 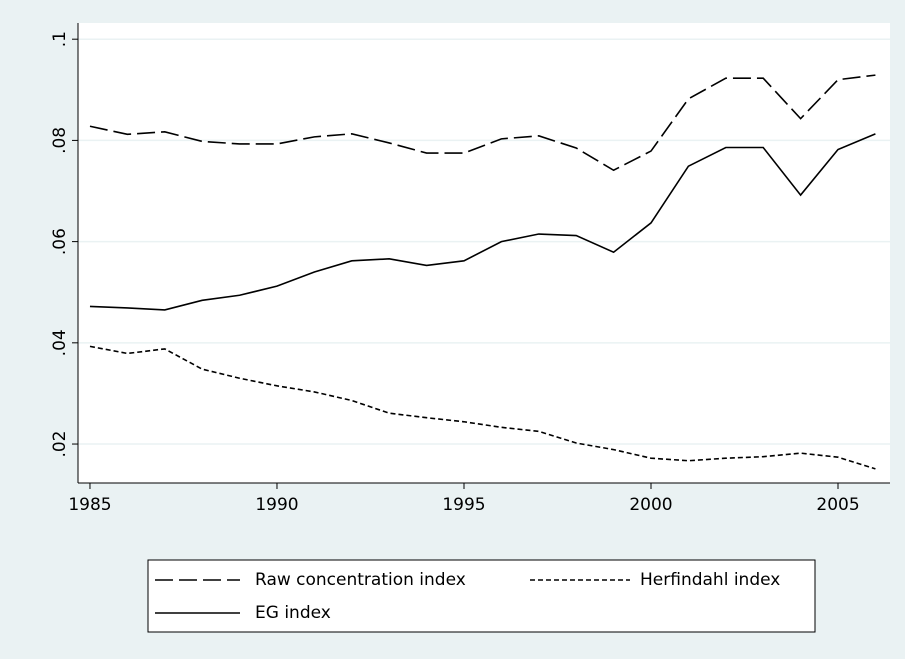 What do you see at coordinates (89, 505) in the screenshot?
I see `x-tick-label: 1985` at bounding box center [89, 505].